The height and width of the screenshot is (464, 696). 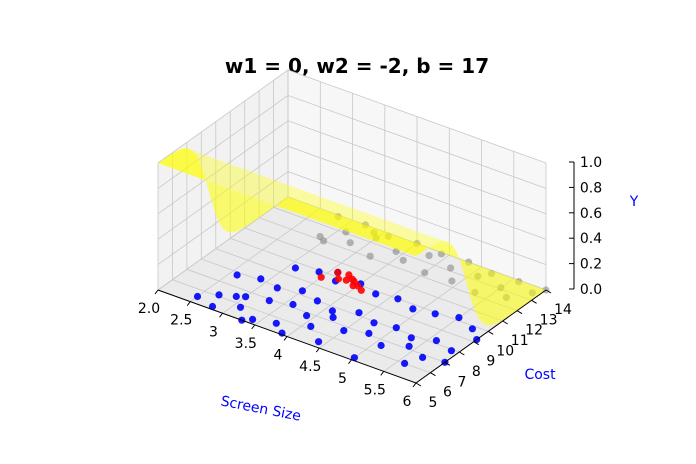 I want to click on x-tick-label: 4, so click(x=278, y=356).